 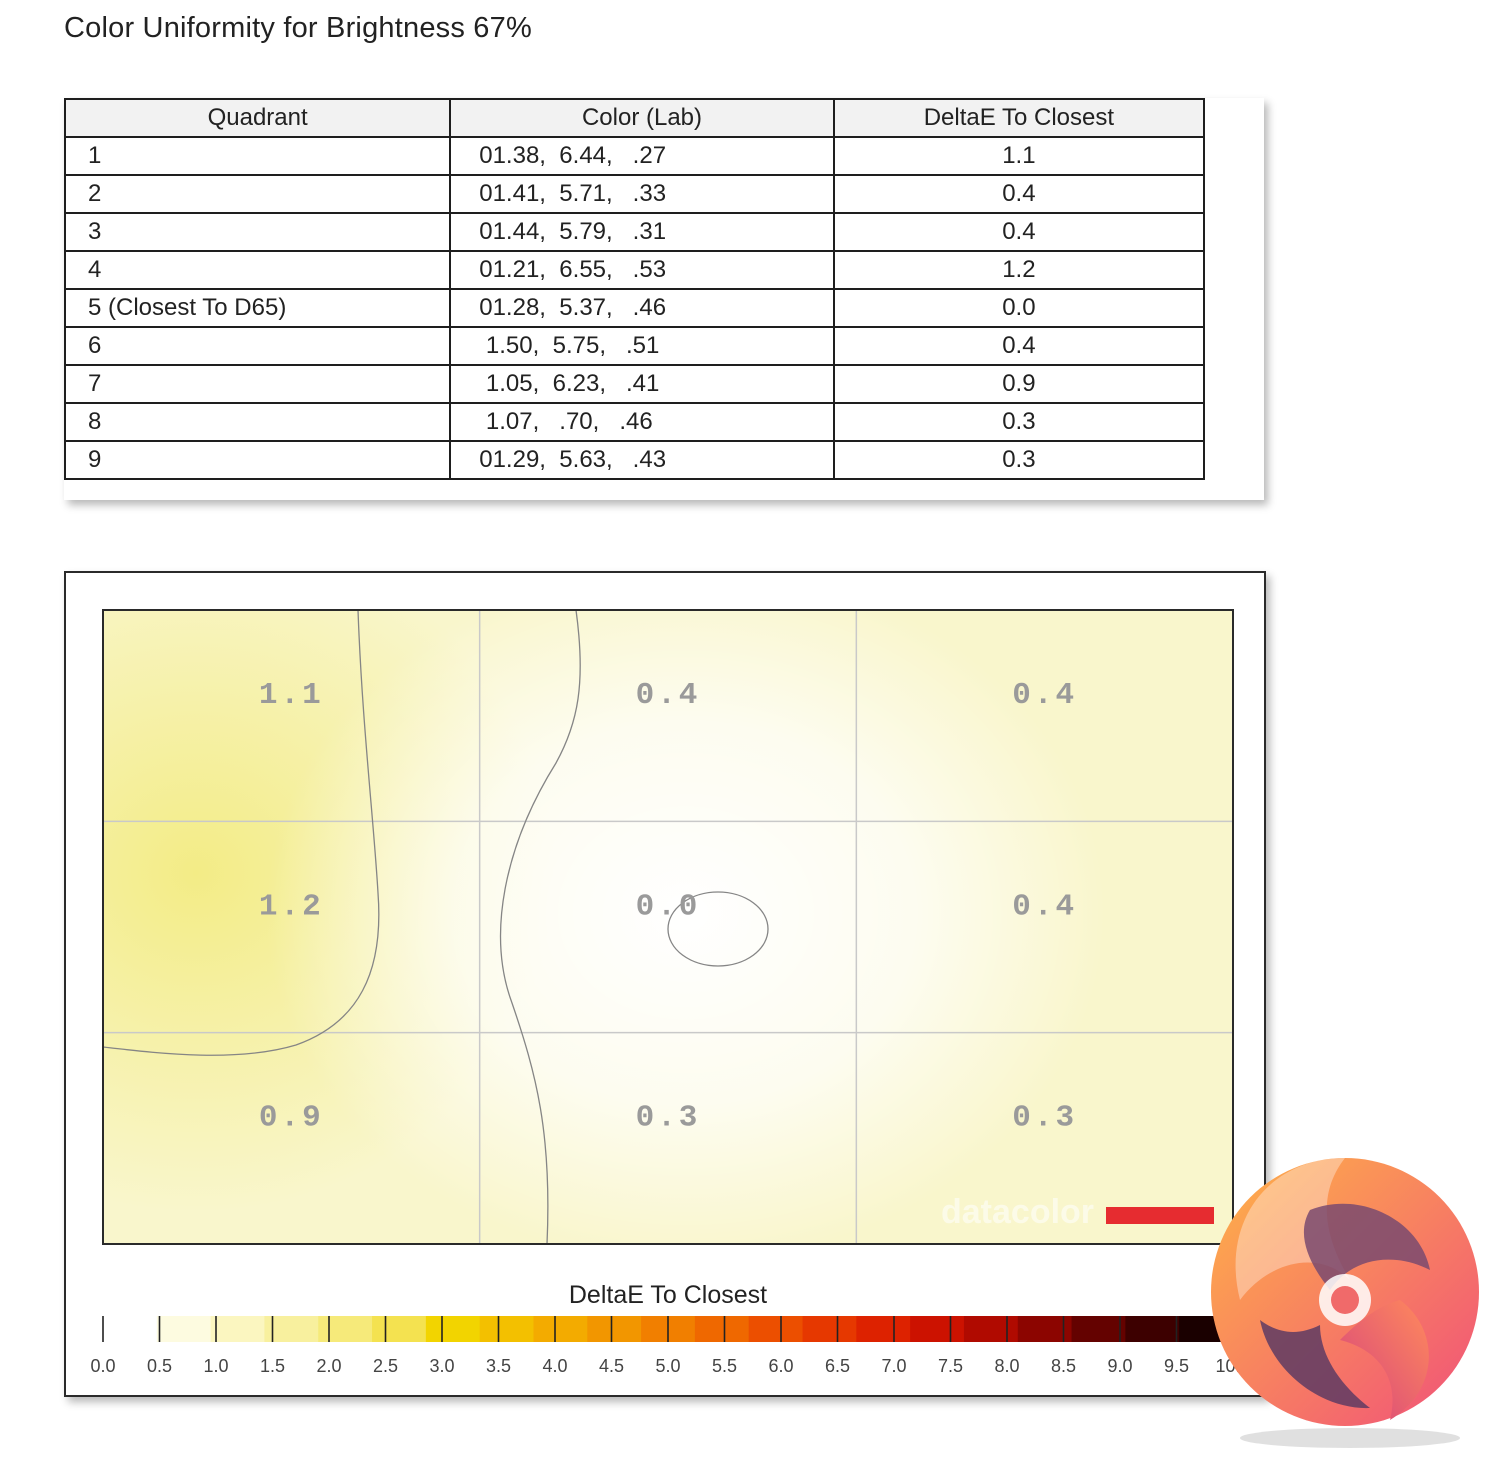 I want to click on quadrant-cell: 1, so click(x=257, y=156).